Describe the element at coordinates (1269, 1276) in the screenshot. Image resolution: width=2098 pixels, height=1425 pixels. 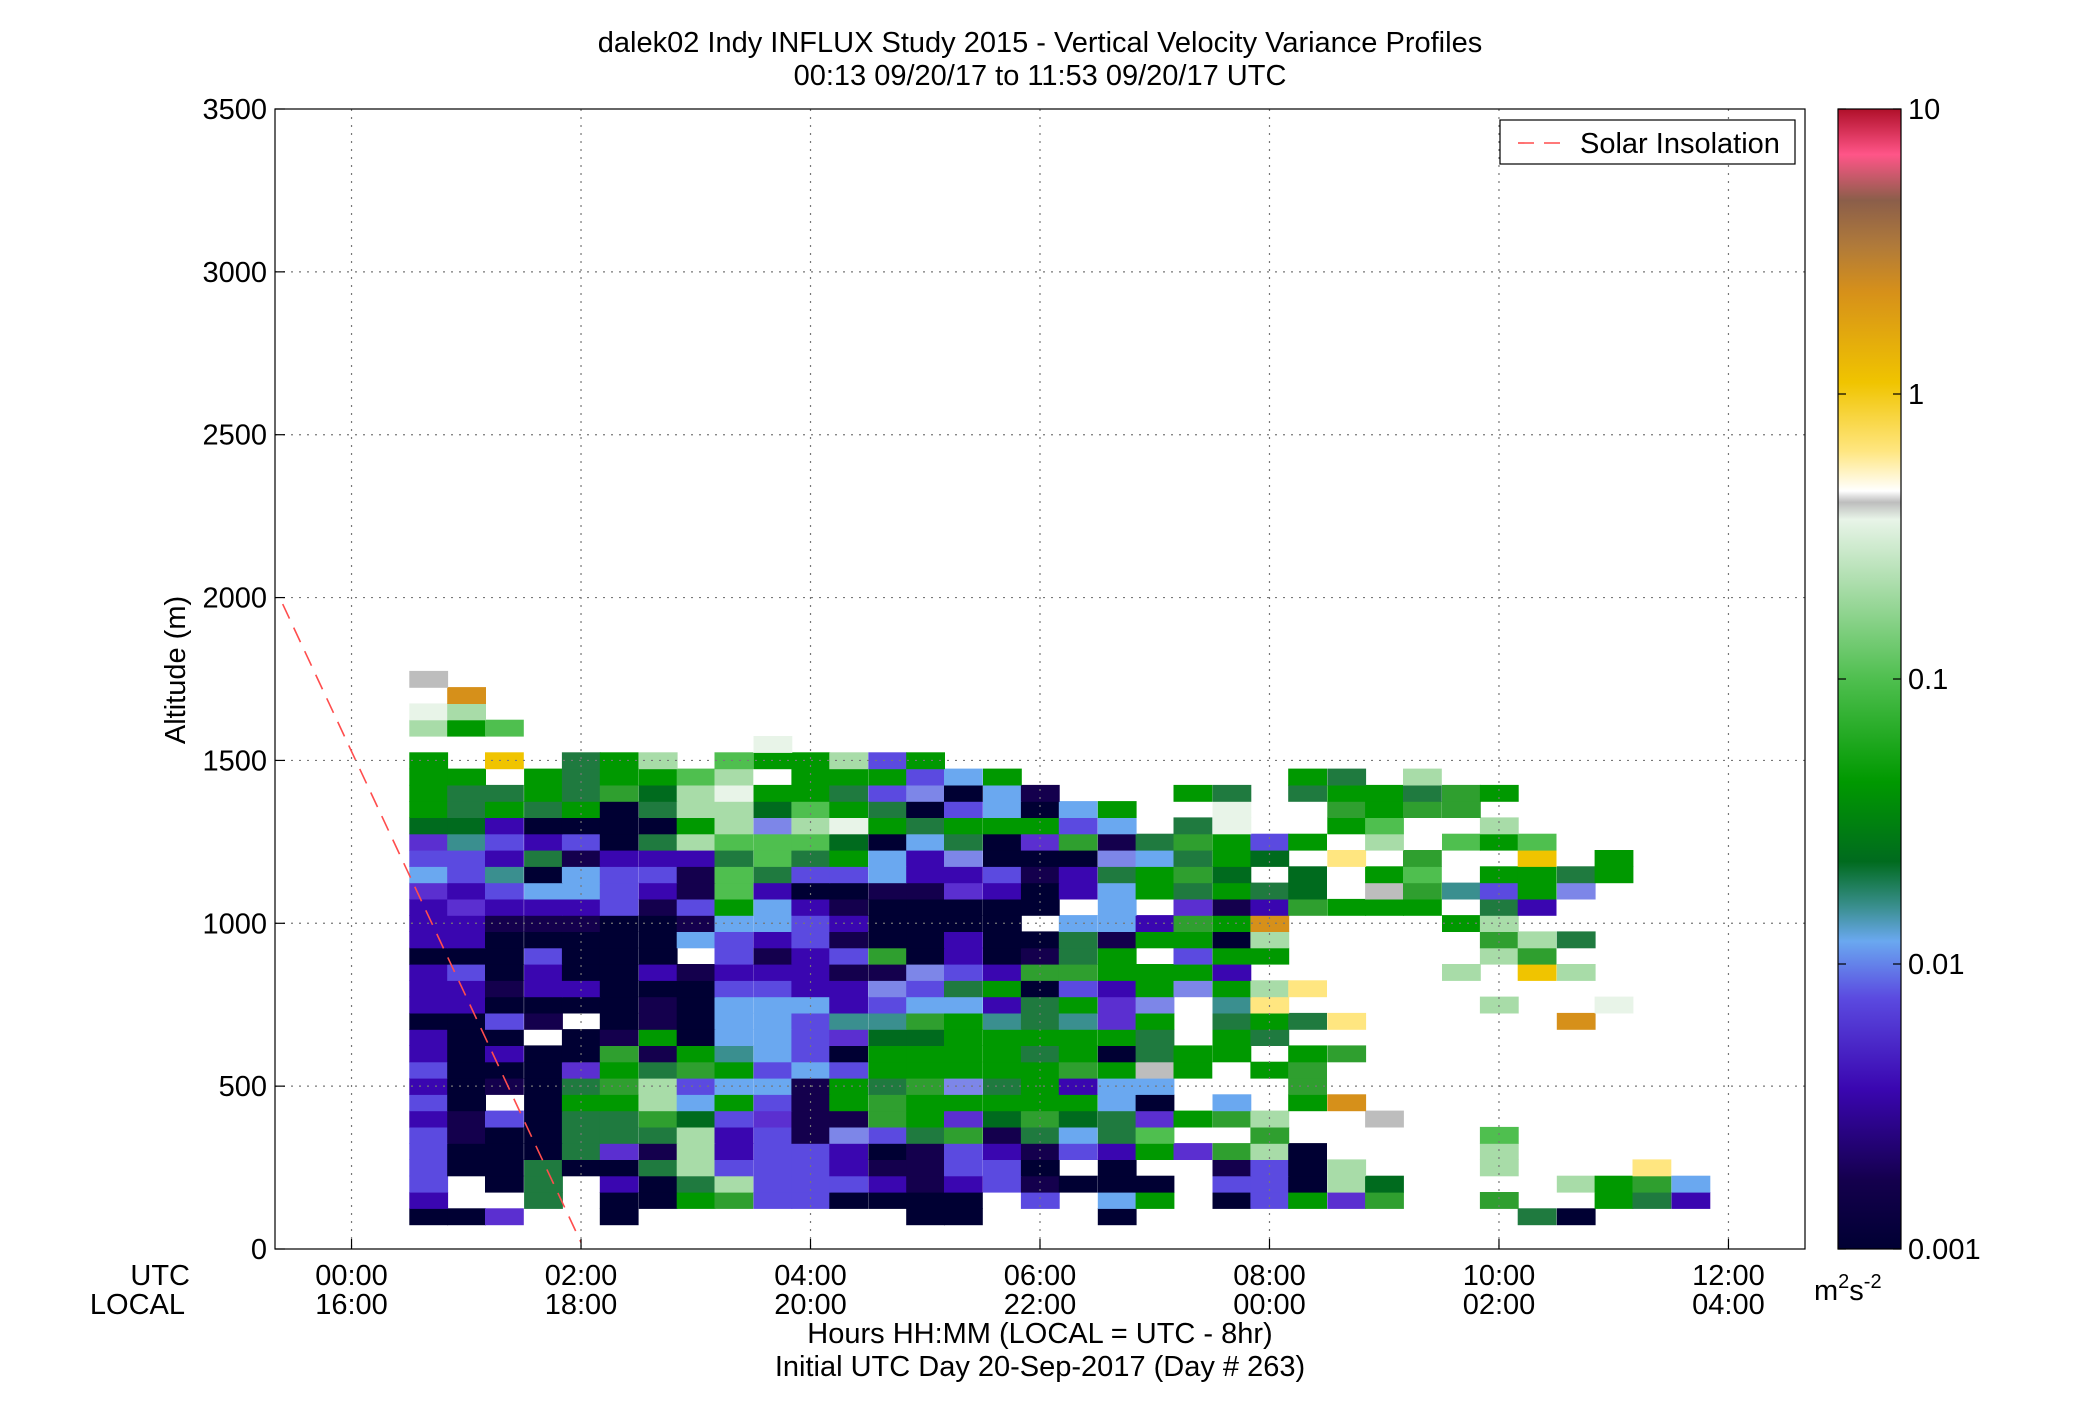
I see `x-tick-label-utc: 08:00` at that location.